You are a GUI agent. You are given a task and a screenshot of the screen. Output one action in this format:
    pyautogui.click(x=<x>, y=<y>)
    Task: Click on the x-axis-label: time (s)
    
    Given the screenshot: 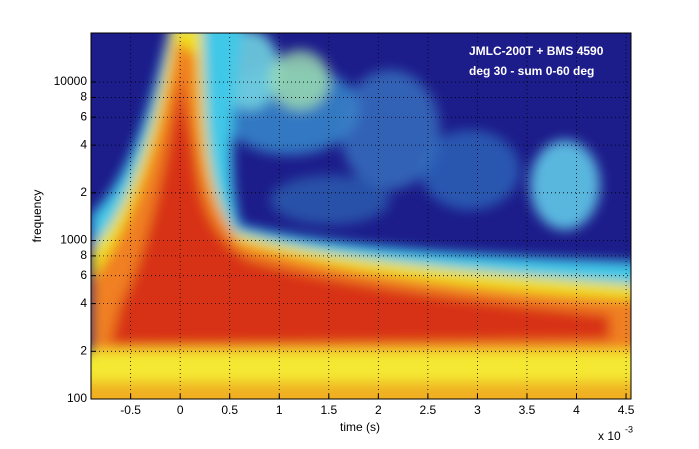 What is the action you would take?
    pyautogui.click(x=360, y=427)
    